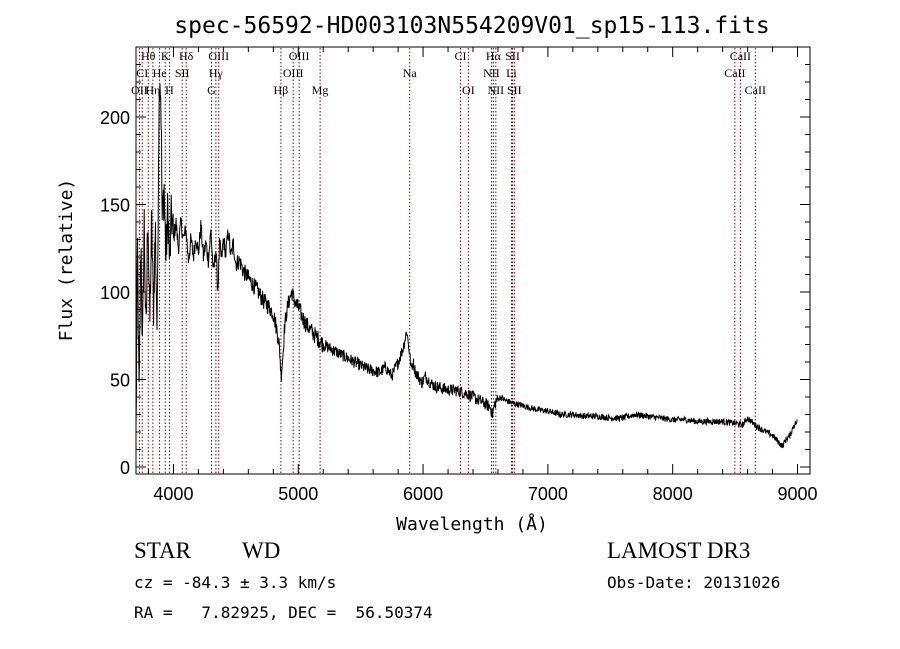  Describe the element at coordinates (734, 73) in the screenshot. I see `marker-label-17: CaII` at that location.